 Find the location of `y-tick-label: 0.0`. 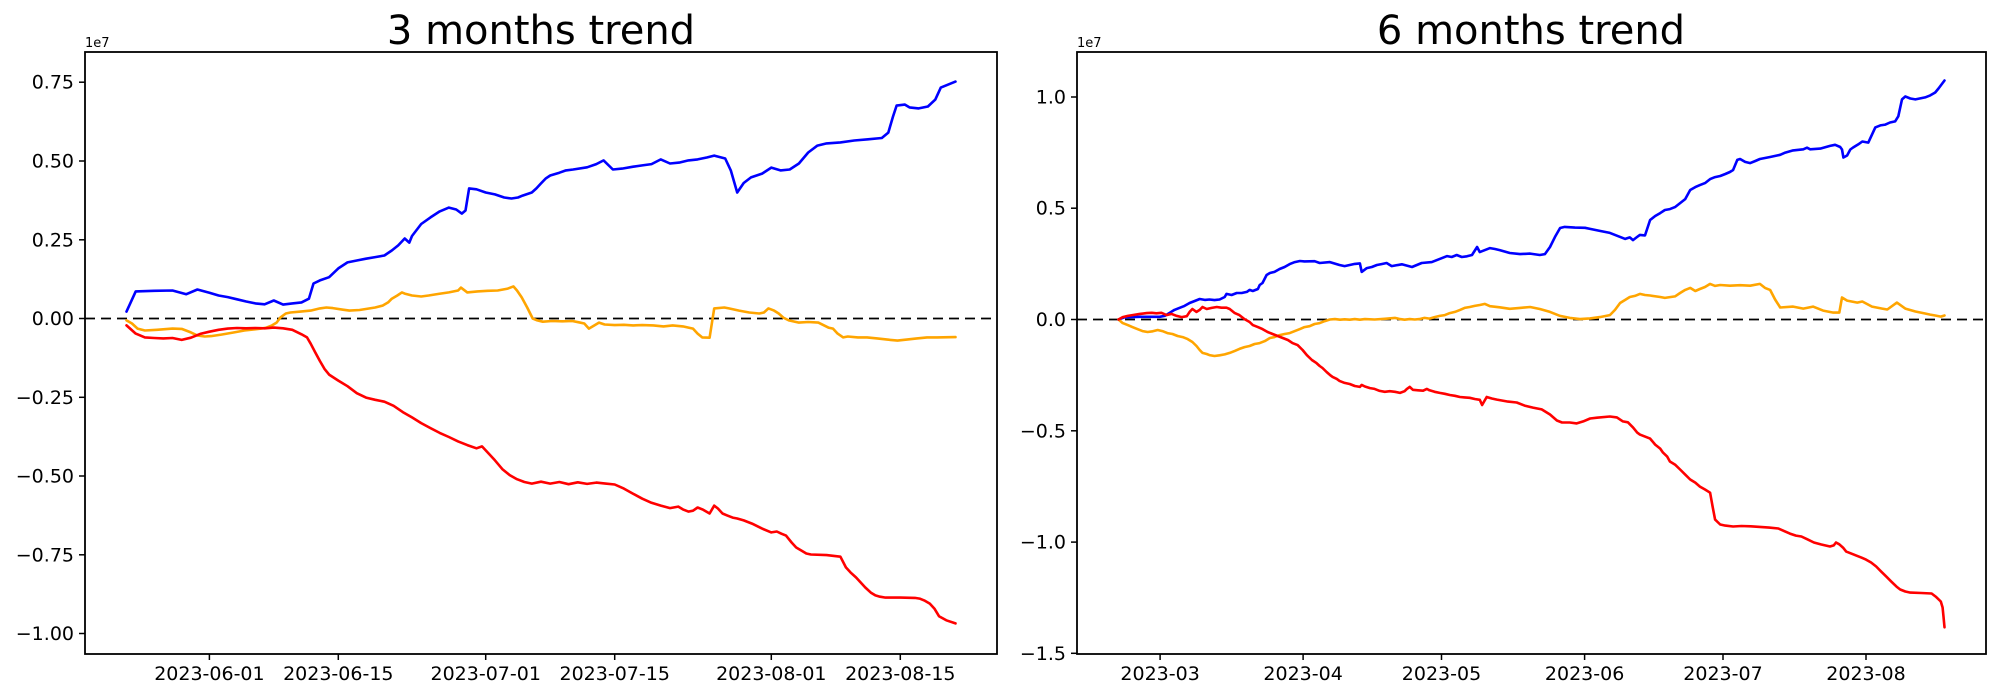

y-tick-label: 0.0 is located at coordinates (1051, 320).